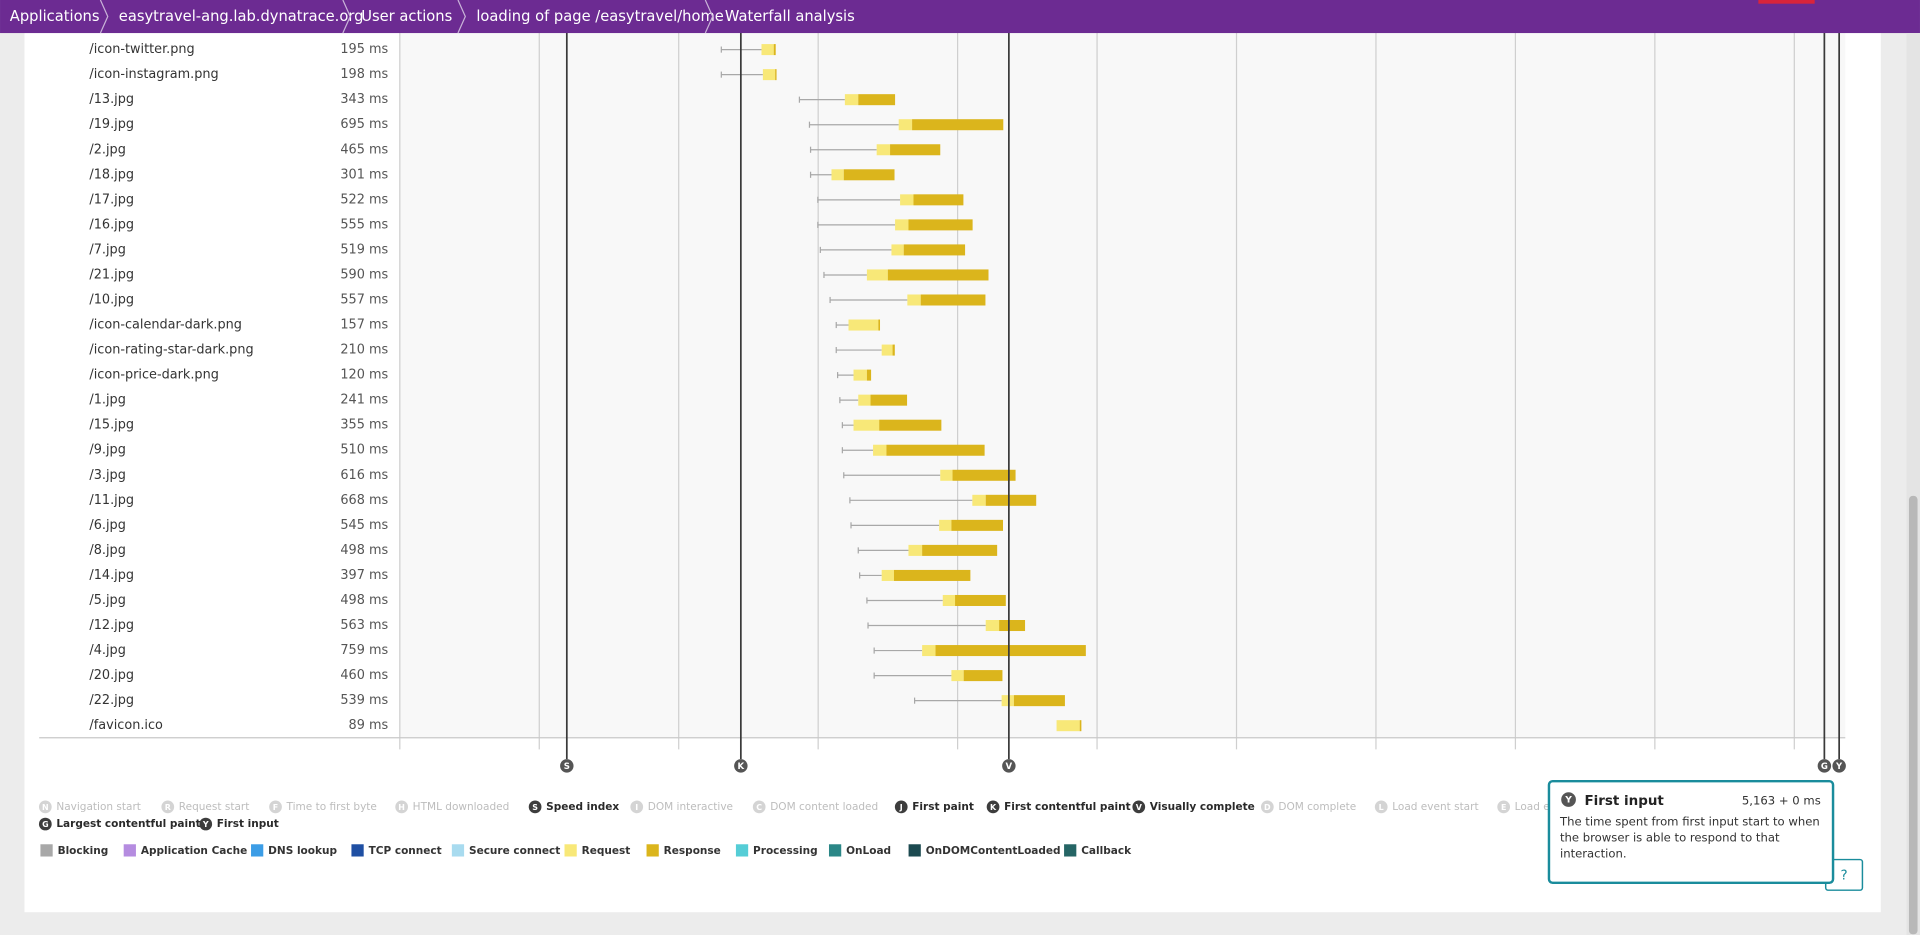 This screenshot has width=1920, height=935. I want to click on marker-letter: Y, so click(1839, 767).